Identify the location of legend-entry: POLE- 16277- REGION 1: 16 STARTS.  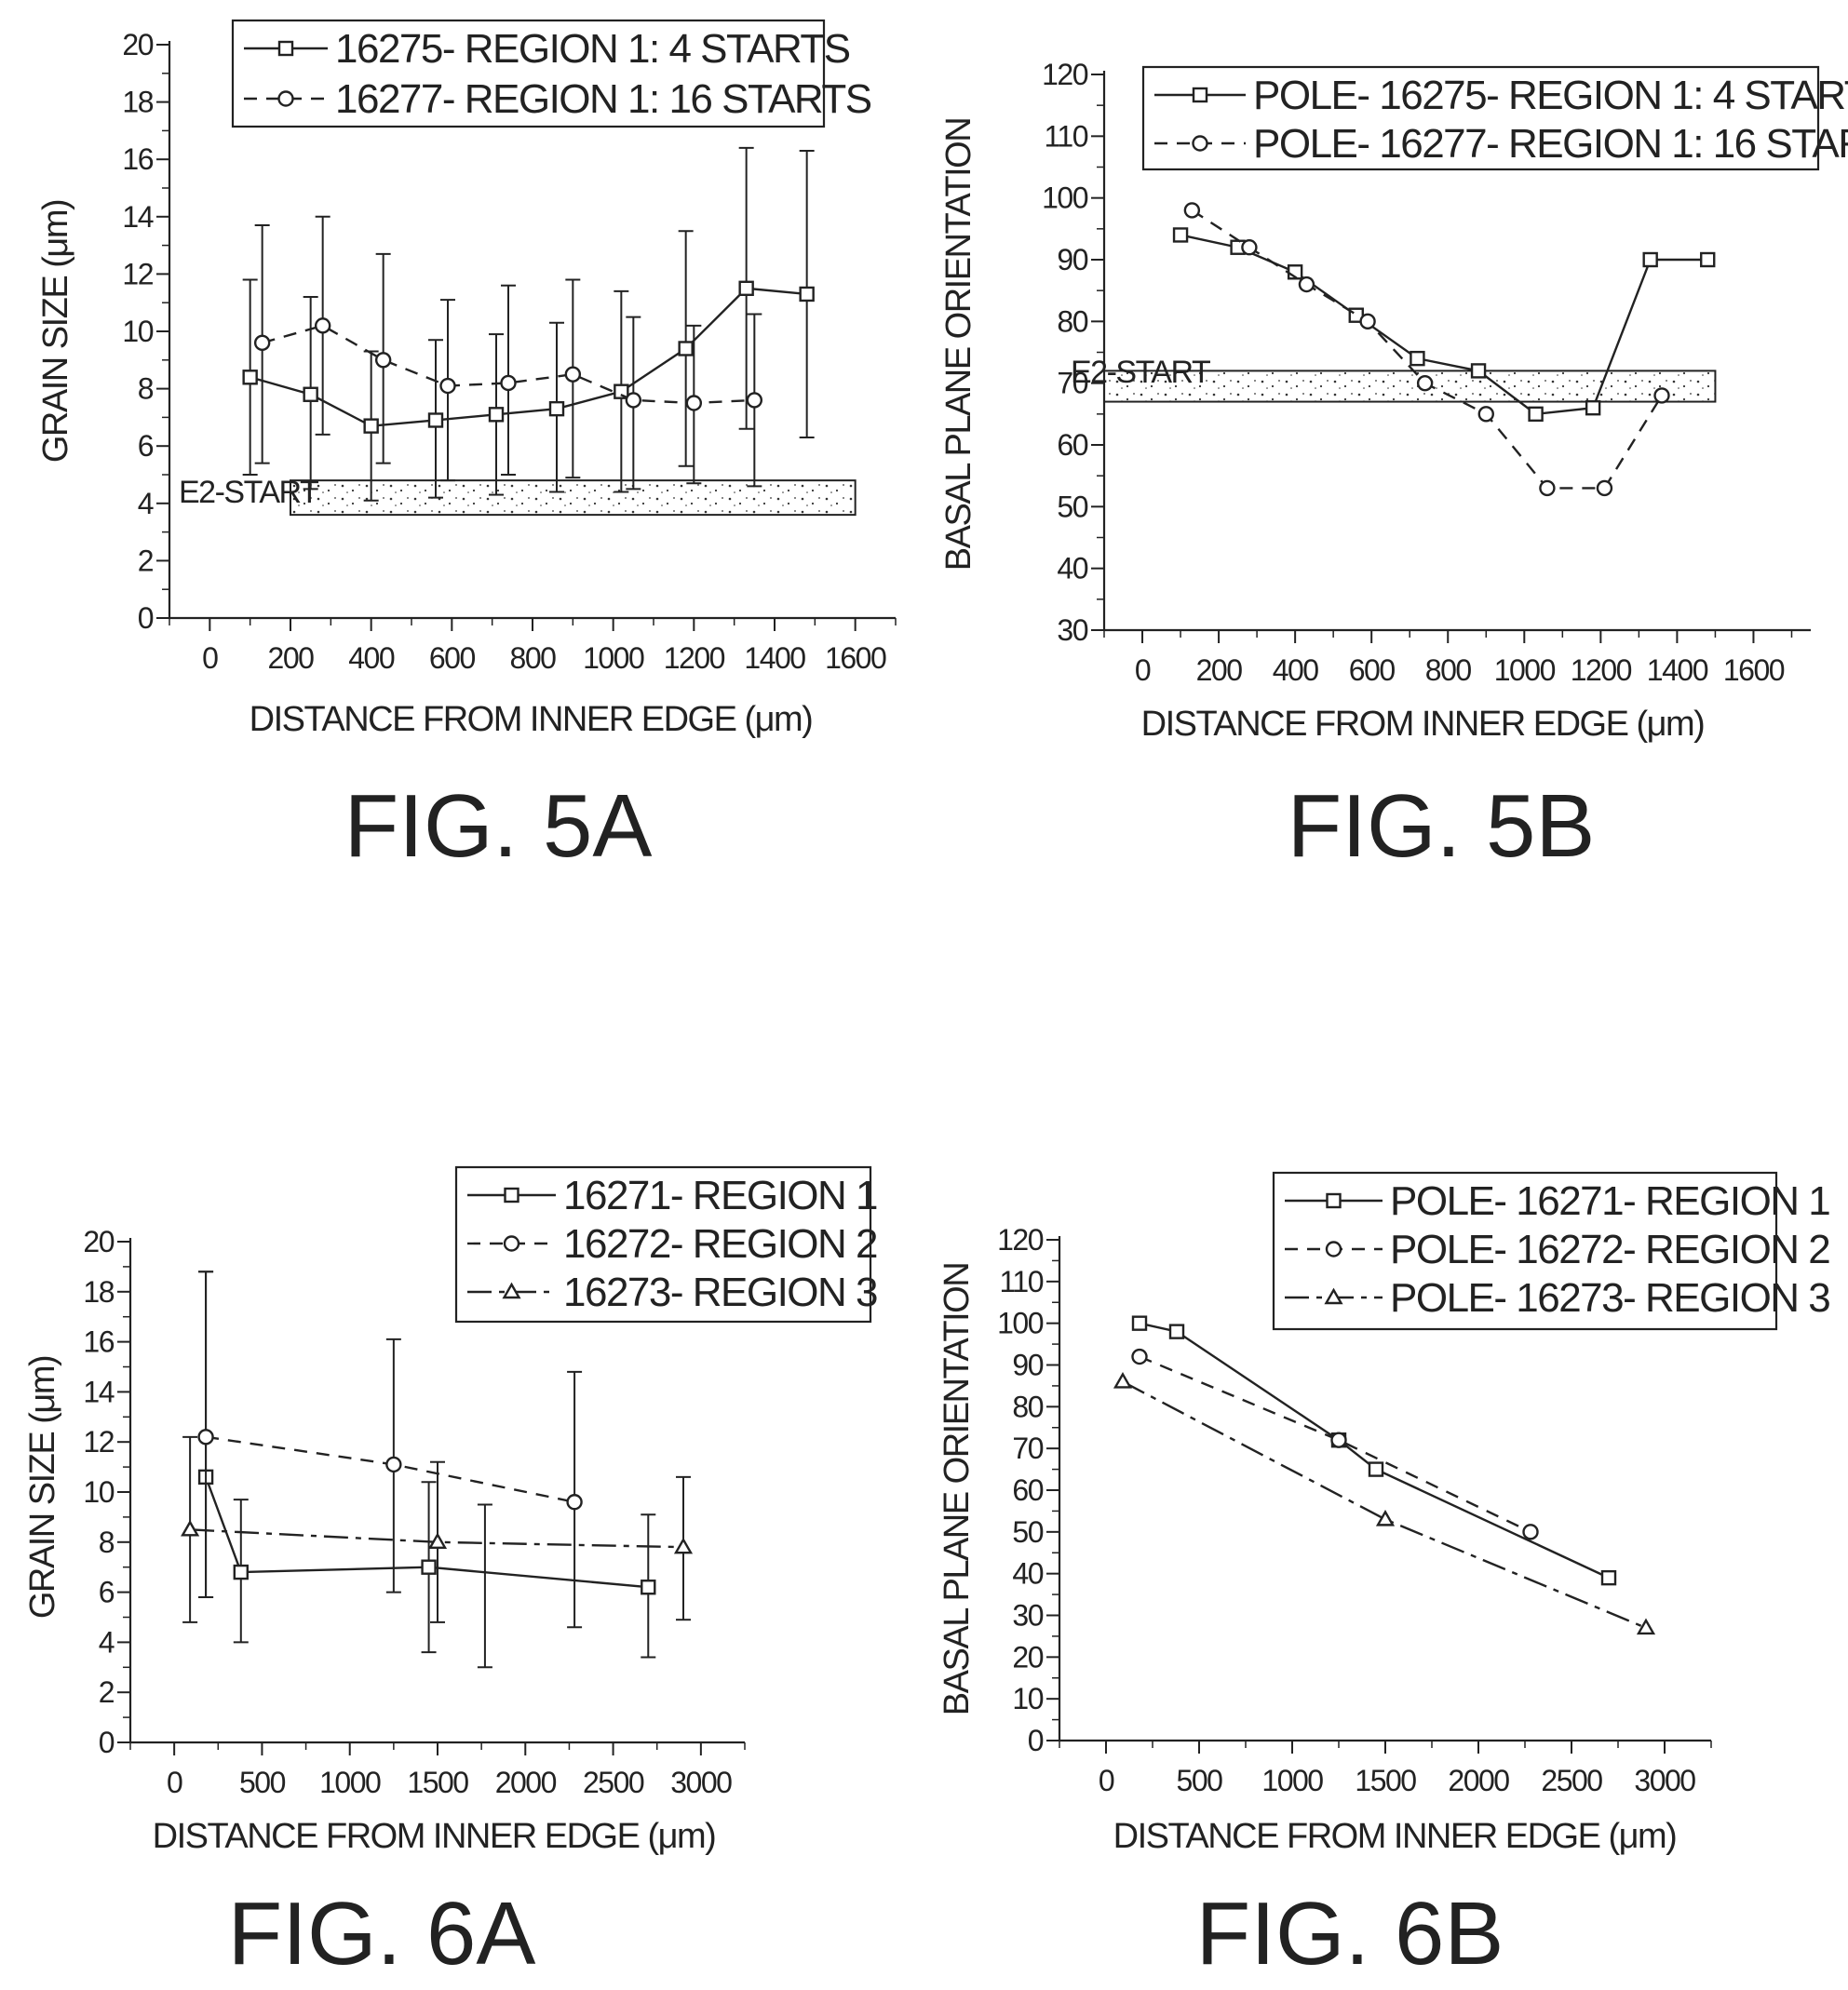
(1550, 144).